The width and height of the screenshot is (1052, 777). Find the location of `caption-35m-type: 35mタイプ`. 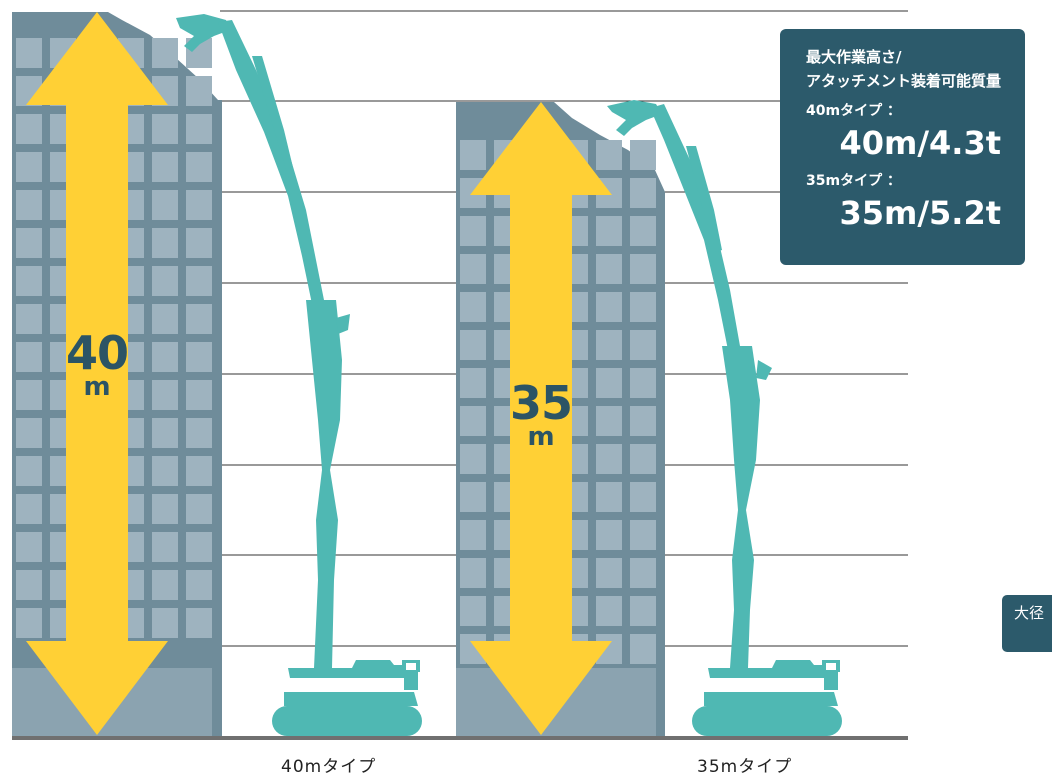

caption-35m-type: 35mタイプ is located at coordinates (745, 767).